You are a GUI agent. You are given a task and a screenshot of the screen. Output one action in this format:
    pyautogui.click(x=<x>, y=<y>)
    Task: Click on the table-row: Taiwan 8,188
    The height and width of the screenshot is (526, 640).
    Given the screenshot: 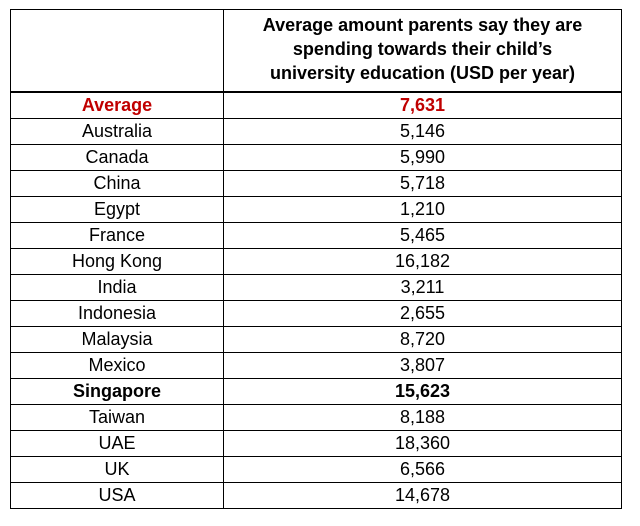 What is the action you would take?
    pyautogui.click(x=316, y=417)
    